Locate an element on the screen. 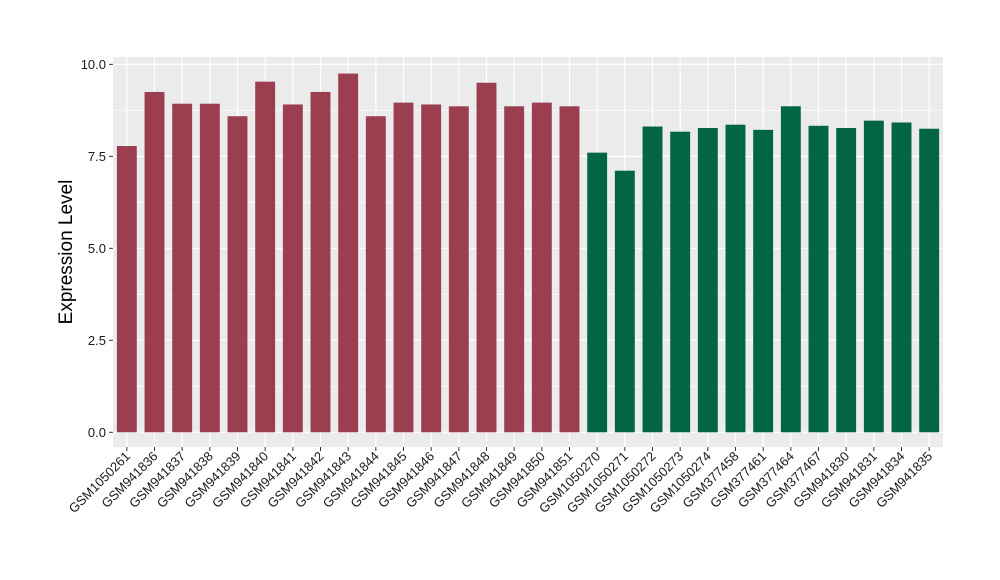  bar-GSM377464 is located at coordinates (790, 269).